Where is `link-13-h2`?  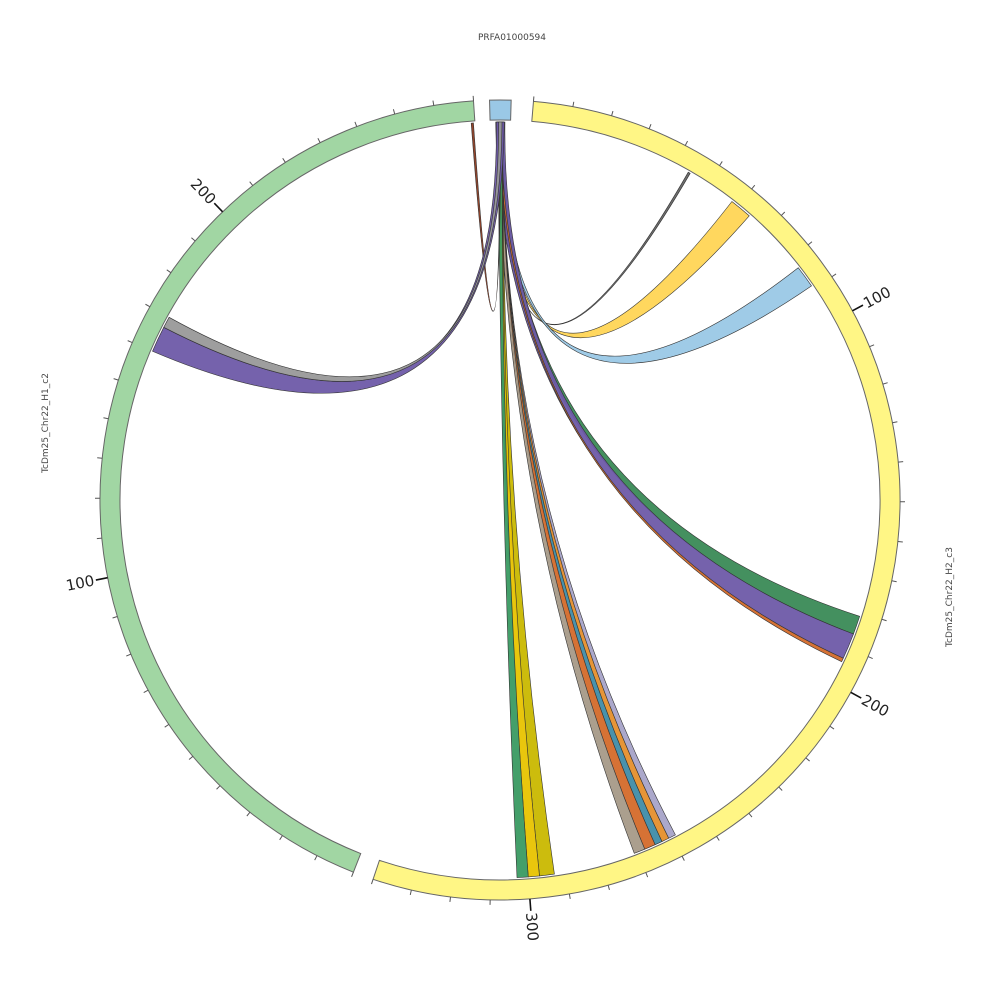
link-13-h2 is located at coordinates (513, 499).